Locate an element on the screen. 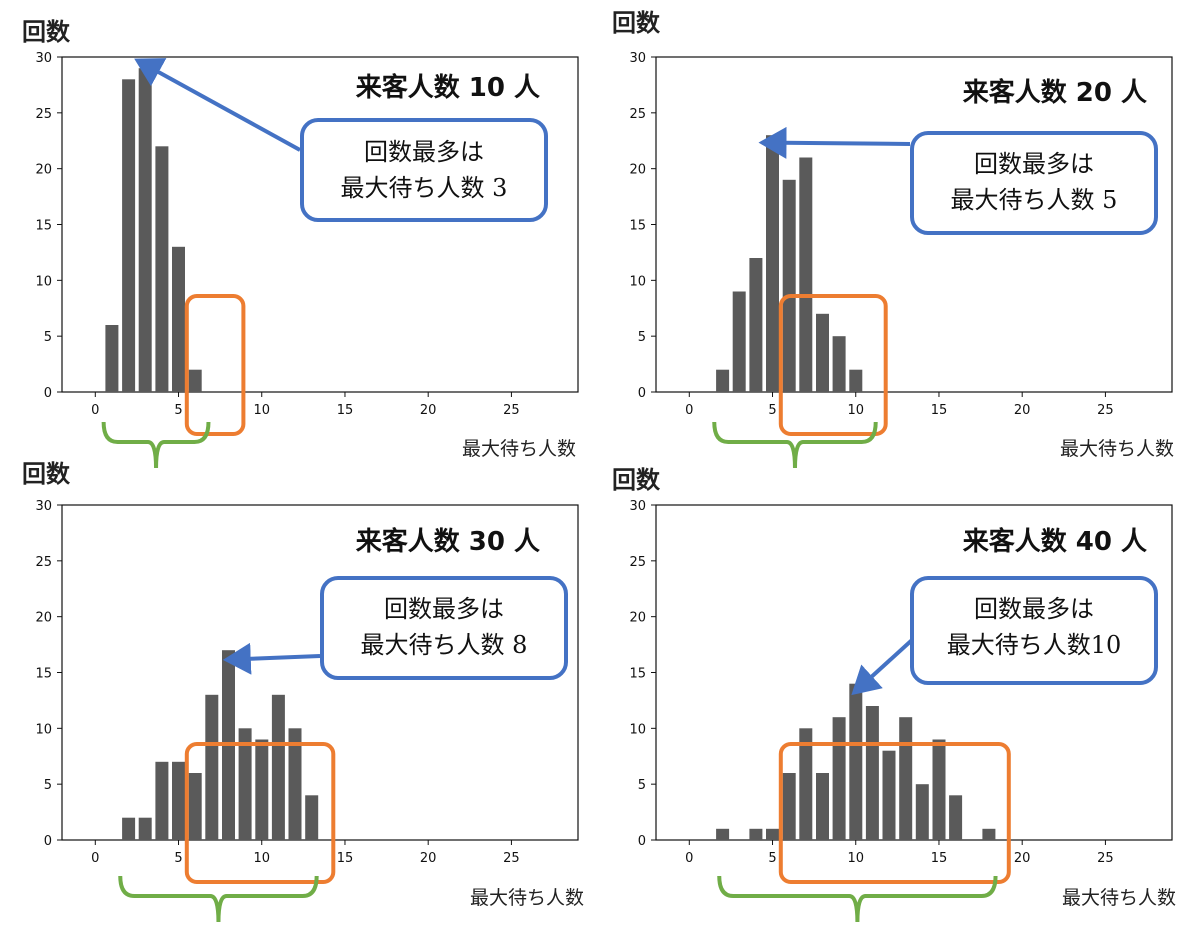 The height and width of the screenshot is (929, 1200). chart-title: 来客人数 40 人 is located at coordinates (1055, 541).